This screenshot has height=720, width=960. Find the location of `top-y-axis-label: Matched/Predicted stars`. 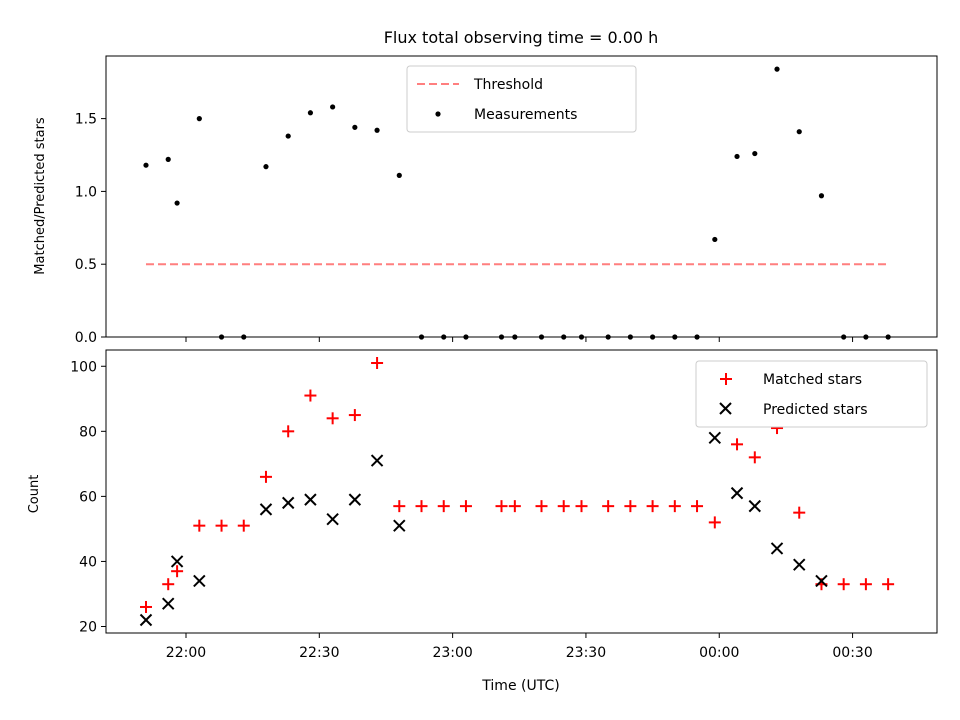

top-y-axis-label: Matched/Predicted stars is located at coordinates (40, 196).